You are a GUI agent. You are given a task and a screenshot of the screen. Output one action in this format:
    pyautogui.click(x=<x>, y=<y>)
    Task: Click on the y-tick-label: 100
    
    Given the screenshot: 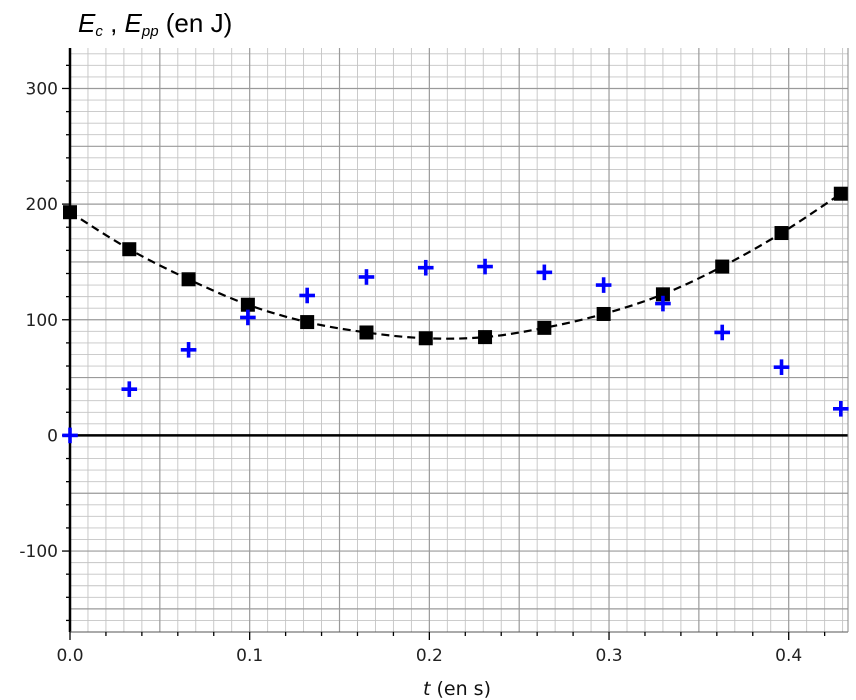 What is the action you would take?
    pyautogui.click(x=42, y=321)
    